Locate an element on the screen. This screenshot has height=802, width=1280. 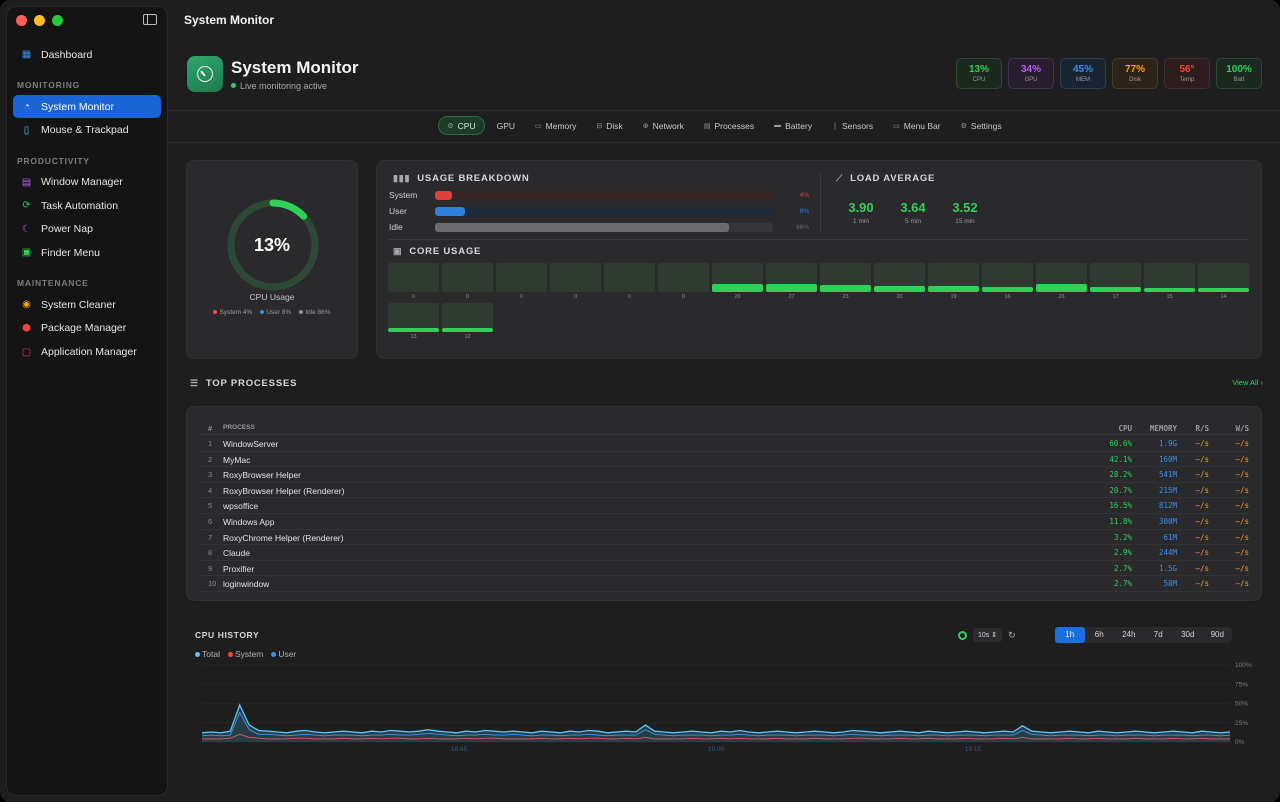
range-24h: 24h is located at coordinates (1129, 634).